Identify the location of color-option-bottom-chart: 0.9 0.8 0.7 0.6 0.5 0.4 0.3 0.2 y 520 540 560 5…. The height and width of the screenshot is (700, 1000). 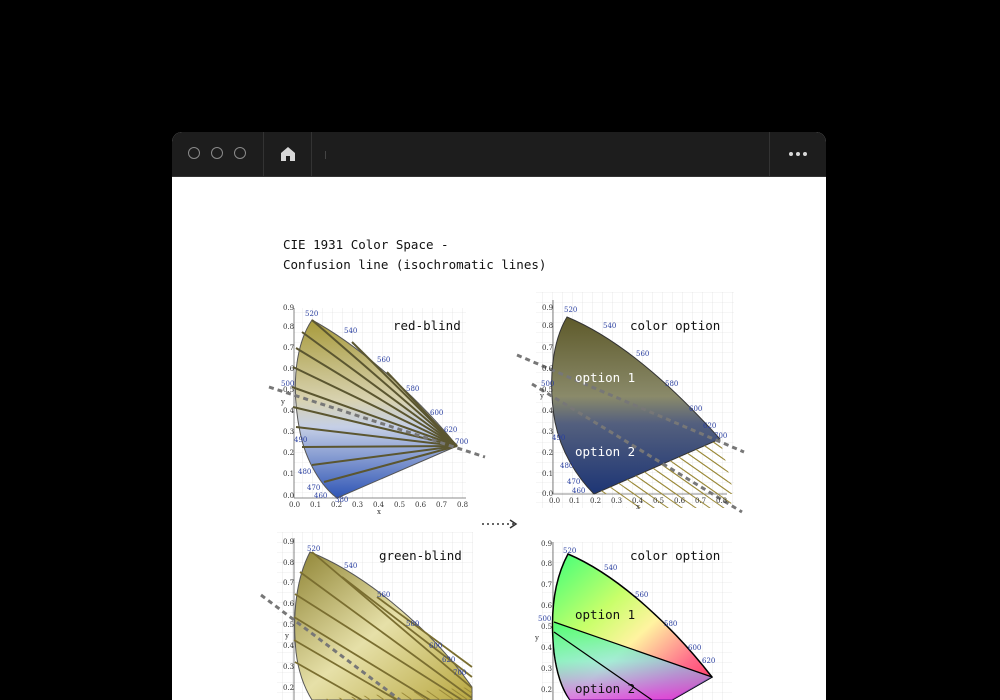
(633, 620).